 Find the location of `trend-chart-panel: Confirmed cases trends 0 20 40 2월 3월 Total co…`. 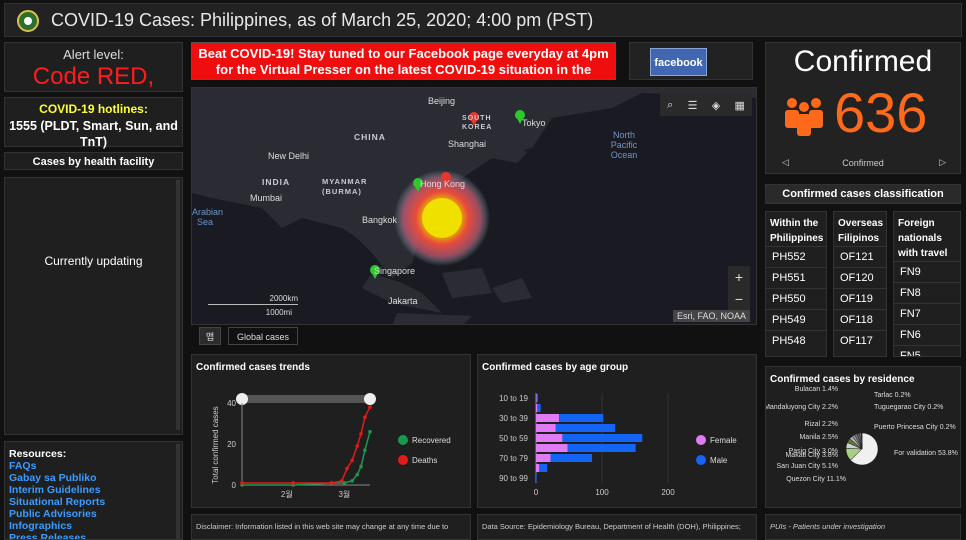

trend-chart-panel: Confirmed cases trends 0 20 40 2월 3월 Total co… is located at coordinates (331, 431).